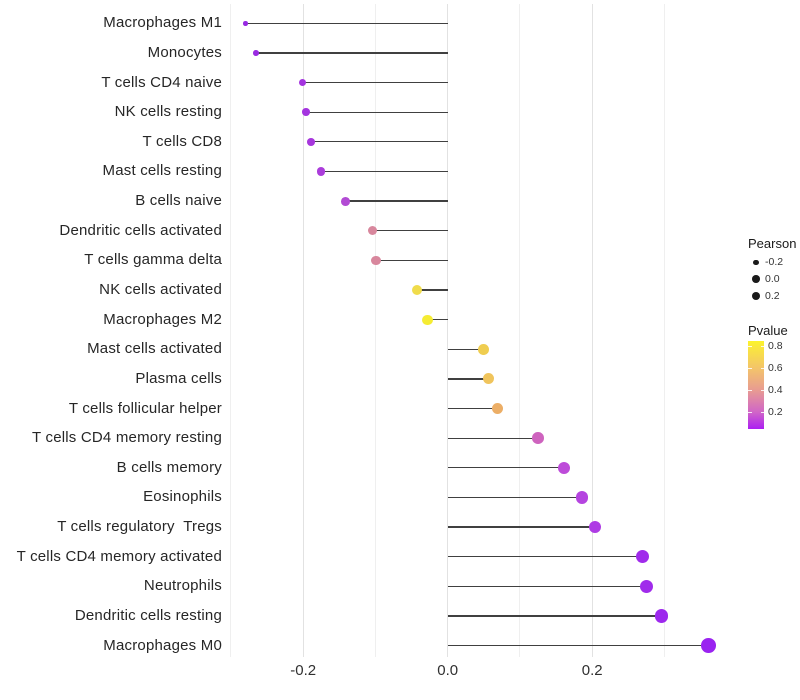 The image size is (800, 700). I want to click on y-axis-label: B cells memory, so click(169, 467).